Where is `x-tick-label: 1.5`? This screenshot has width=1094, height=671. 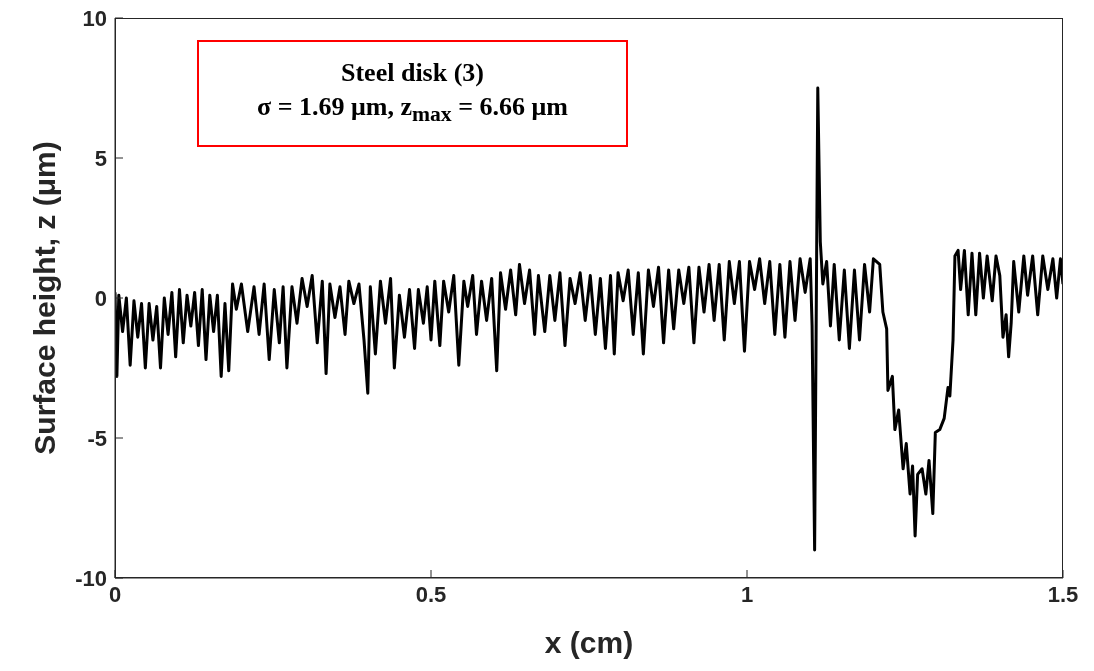 x-tick-label: 1.5 is located at coordinates (1063, 594).